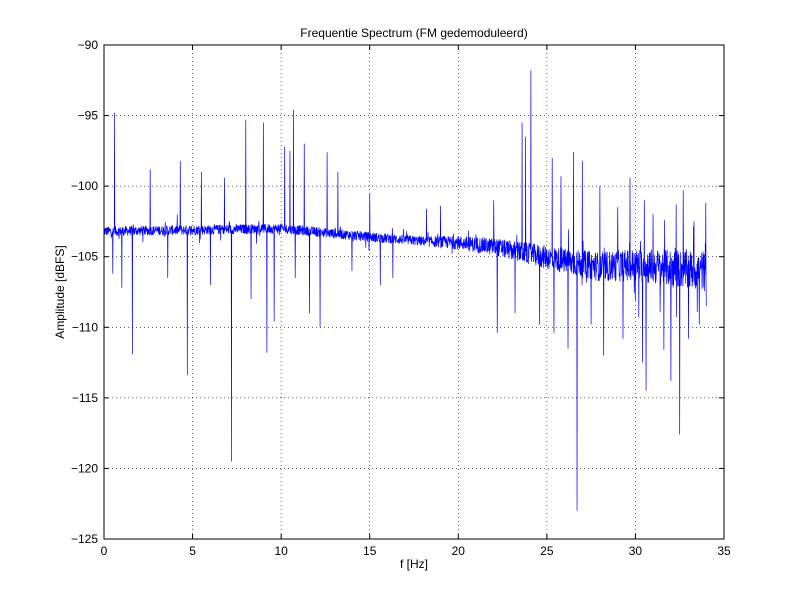 The width and height of the screenshot is (800, 600). What do you see at coordinates (281, 551) in the screenshot?
I see `x-tick-label: 10` at bounding box center [281, 551].